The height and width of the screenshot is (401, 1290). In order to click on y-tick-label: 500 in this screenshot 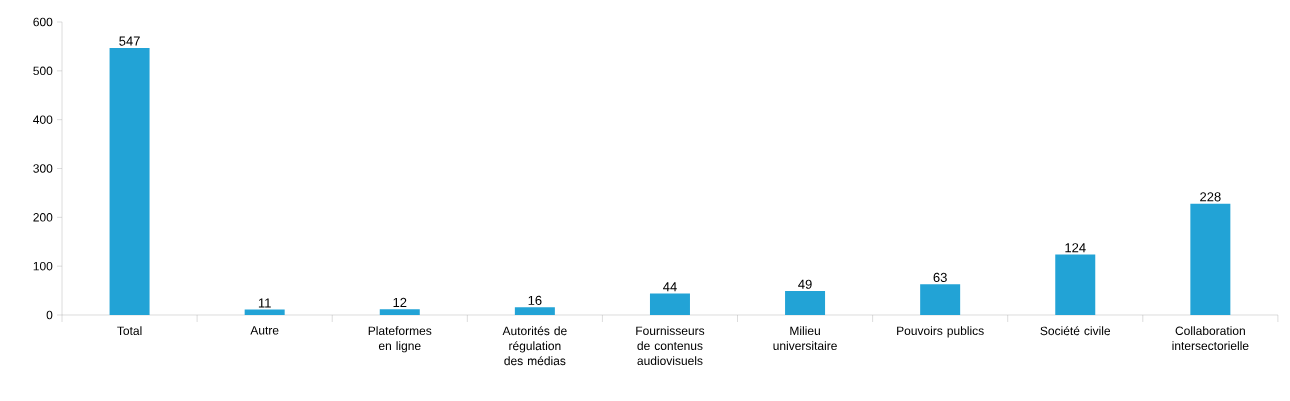, I will do `click(43, 71)`.